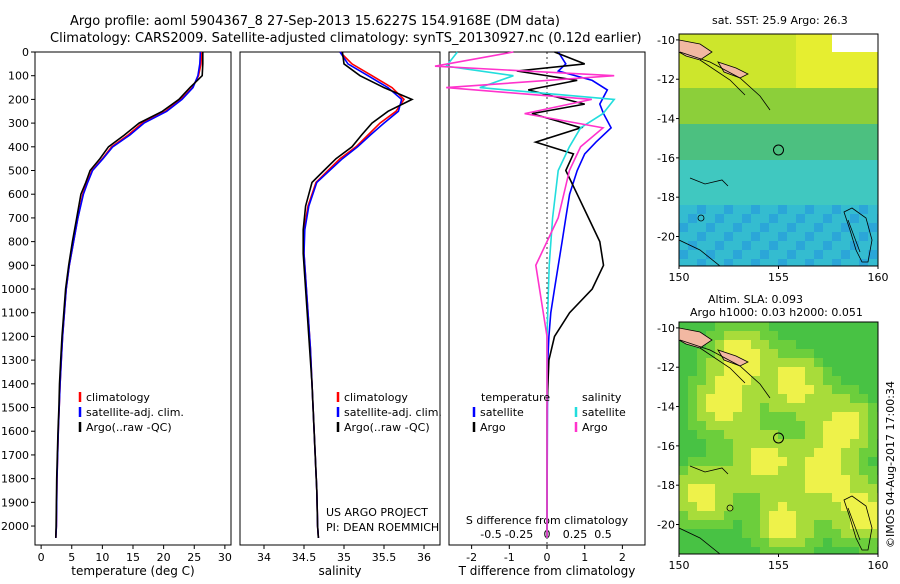  Describe the element at coordinates (15, 289) in the screenshot. I see `depth-tick-label: 1000` at that location.